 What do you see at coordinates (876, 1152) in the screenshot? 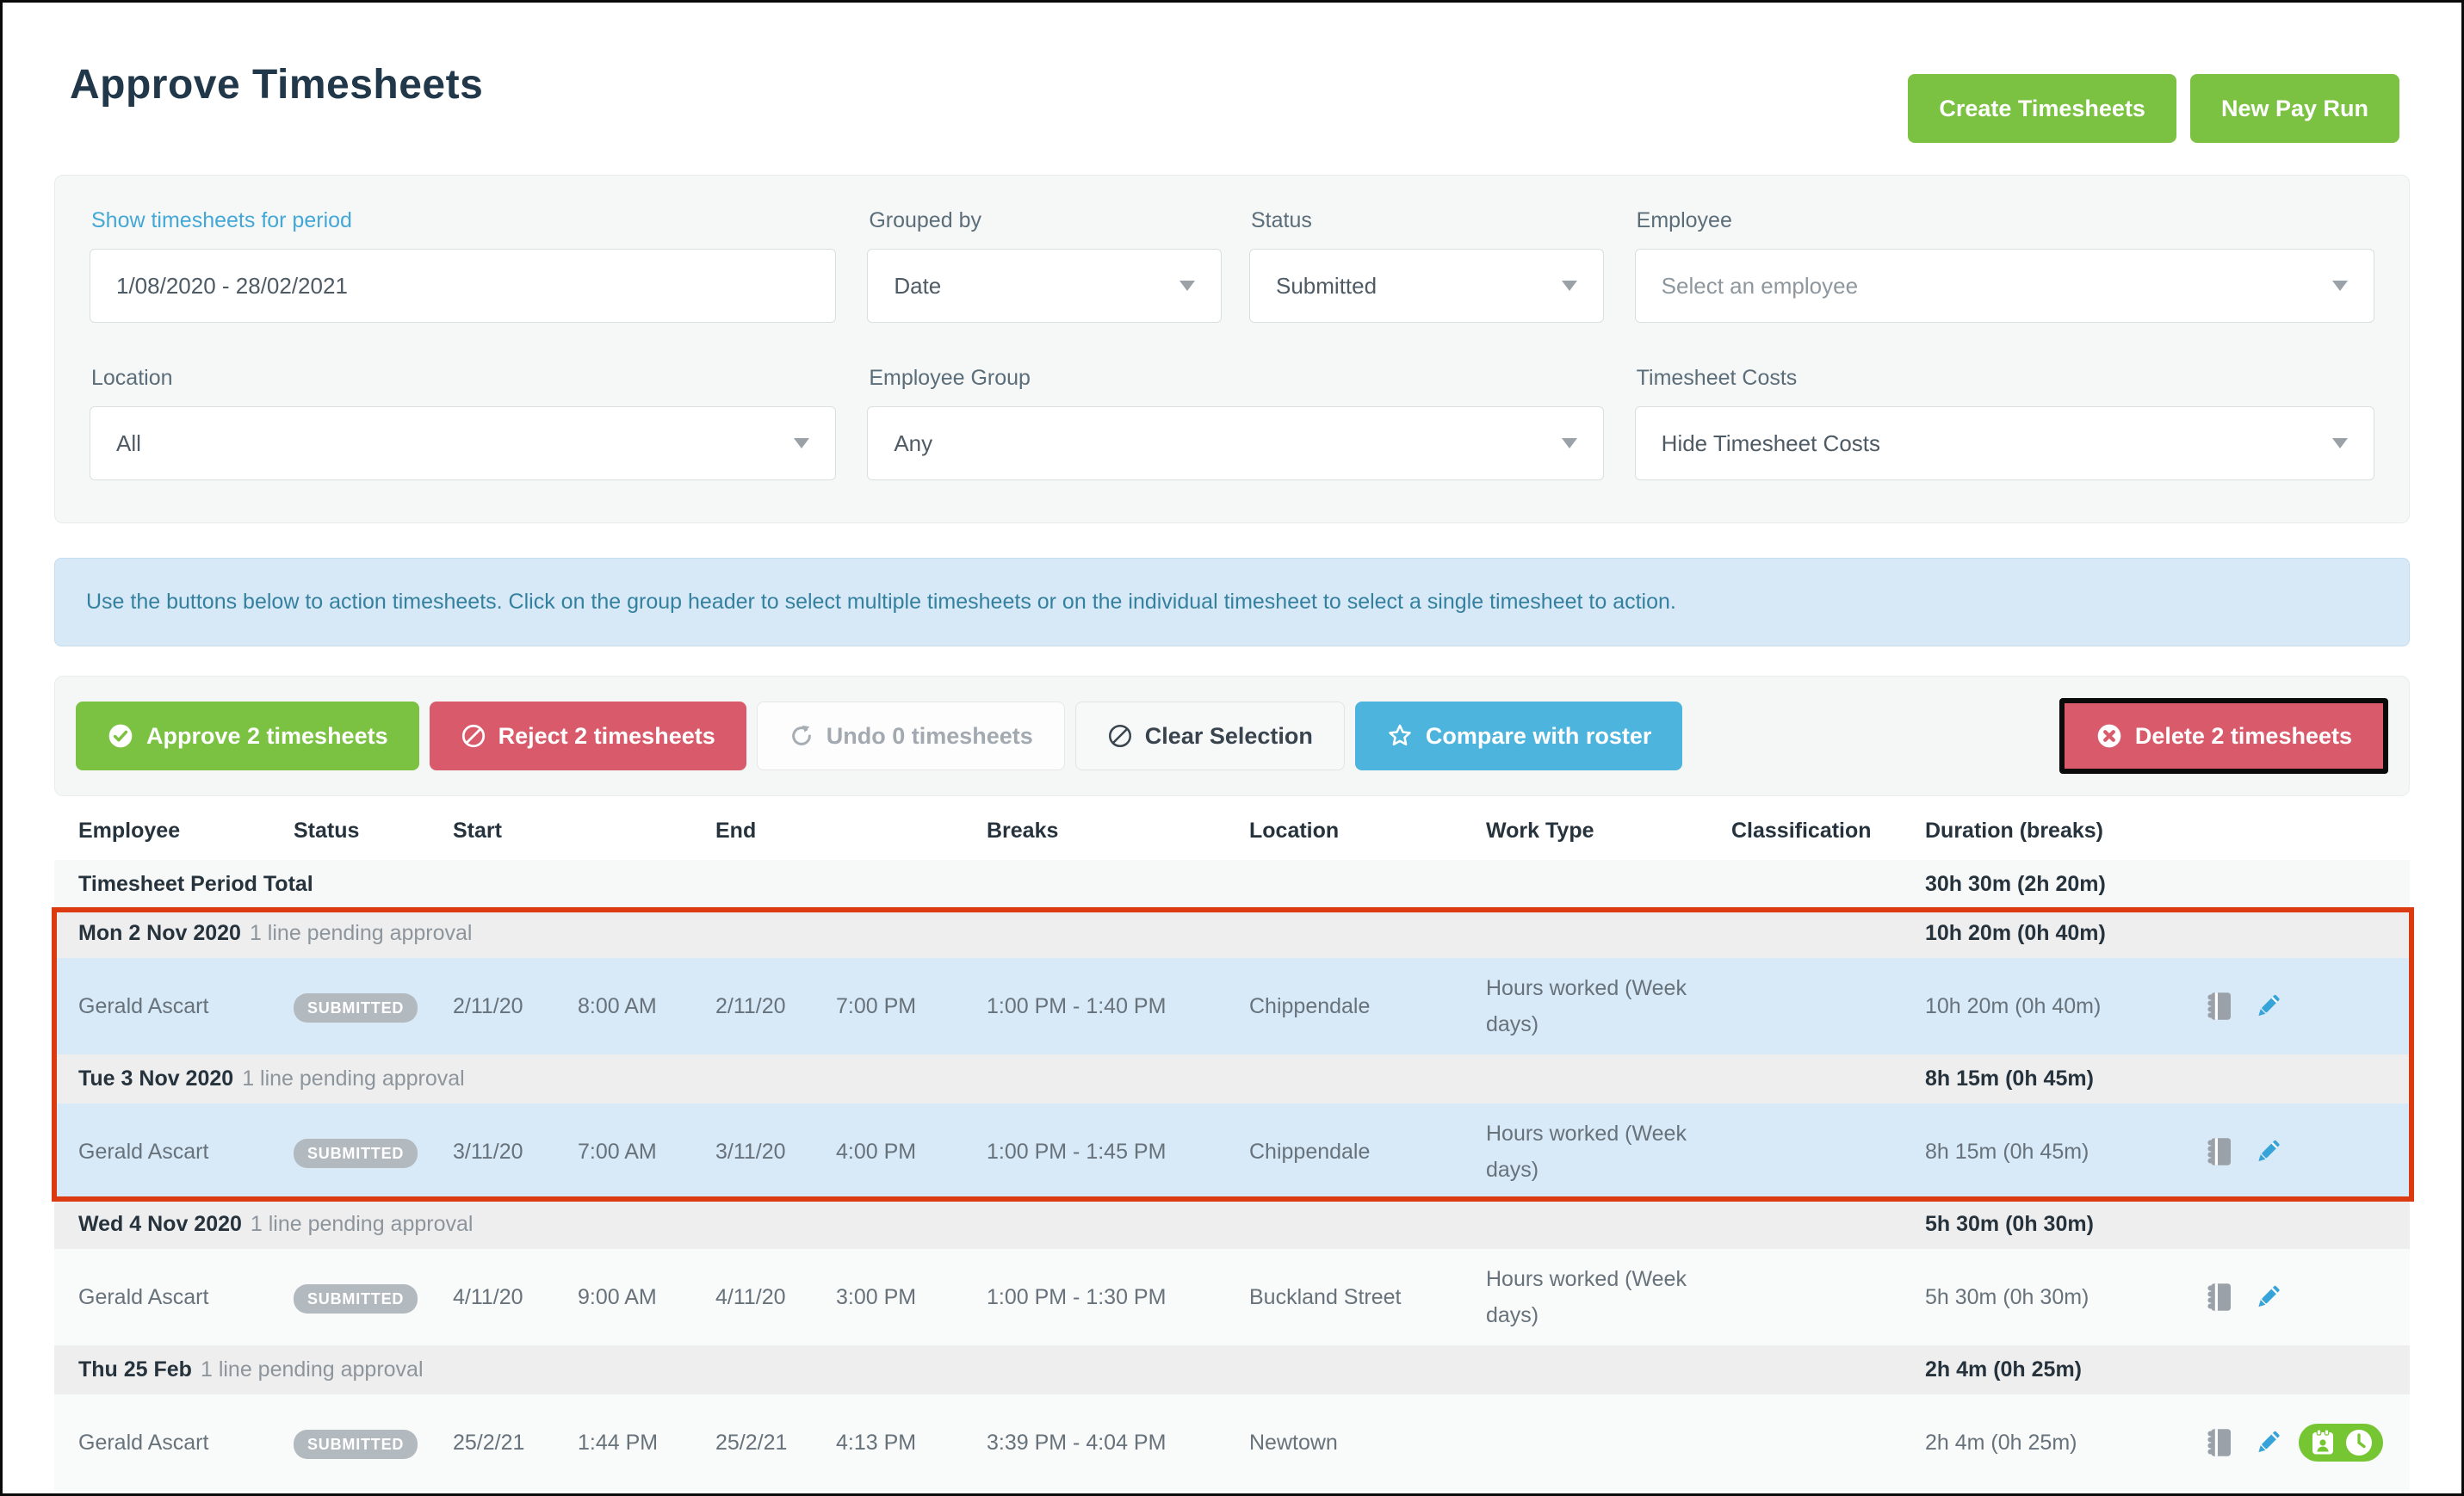
I see `end-time: 4:00 PM` at bounding box center [876, 1152].